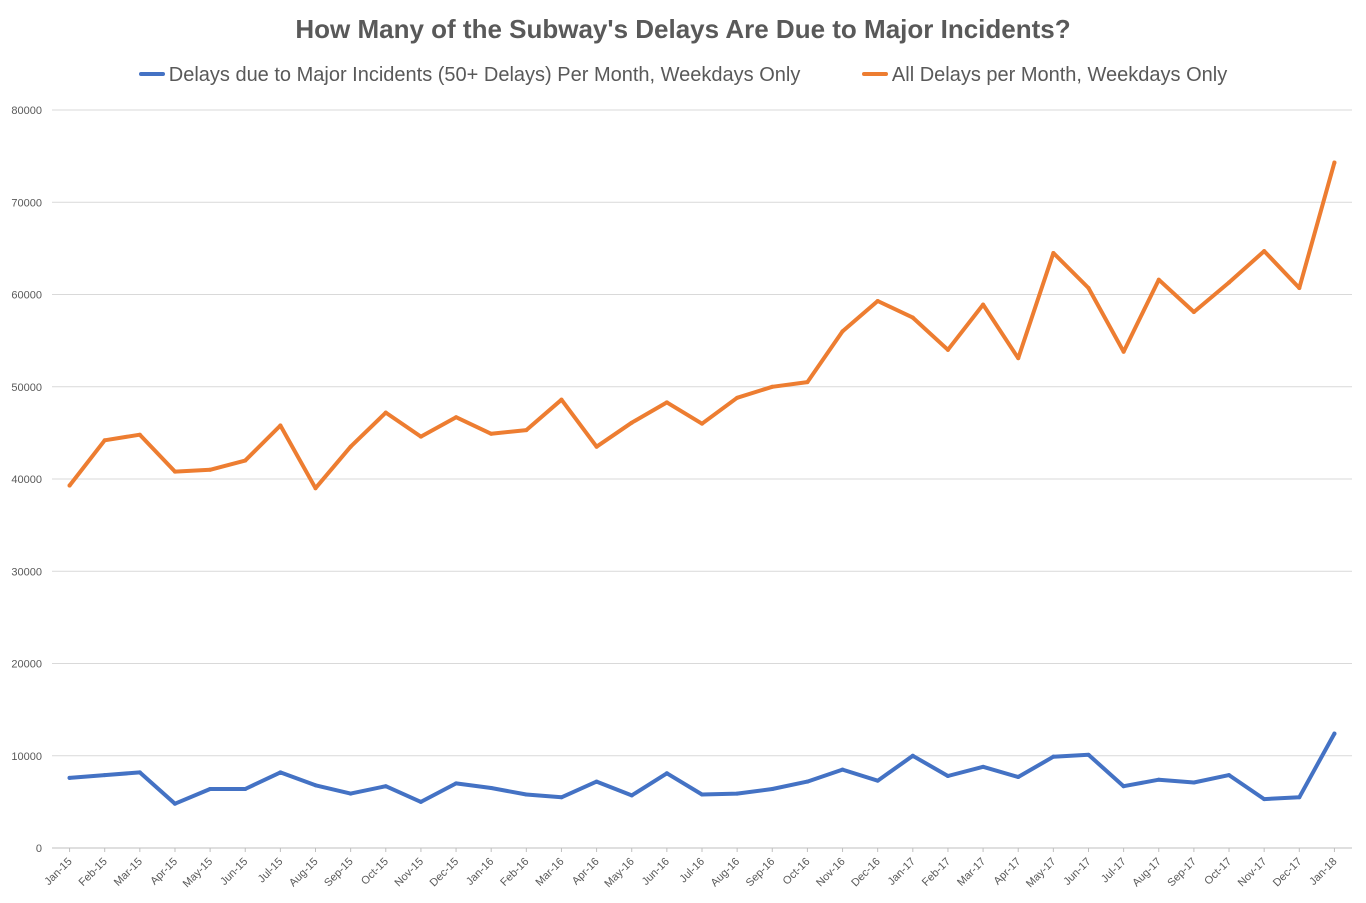  What do you see at coordinates (26, 572) in the screenshot?
I see `y-tick-label: 30000` at bounding box center [26, 572].